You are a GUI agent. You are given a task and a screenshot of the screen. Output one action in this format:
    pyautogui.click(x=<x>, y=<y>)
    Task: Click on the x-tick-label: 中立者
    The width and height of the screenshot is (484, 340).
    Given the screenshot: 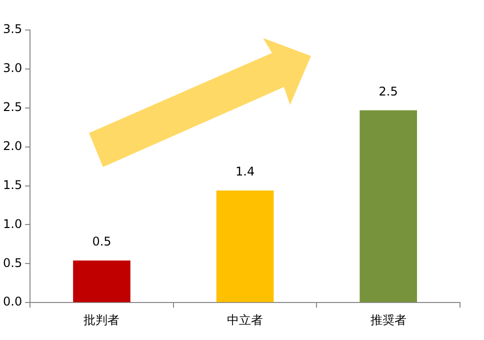 What is the action you would take?
    pyautogui.click(x=245, y=319)
    